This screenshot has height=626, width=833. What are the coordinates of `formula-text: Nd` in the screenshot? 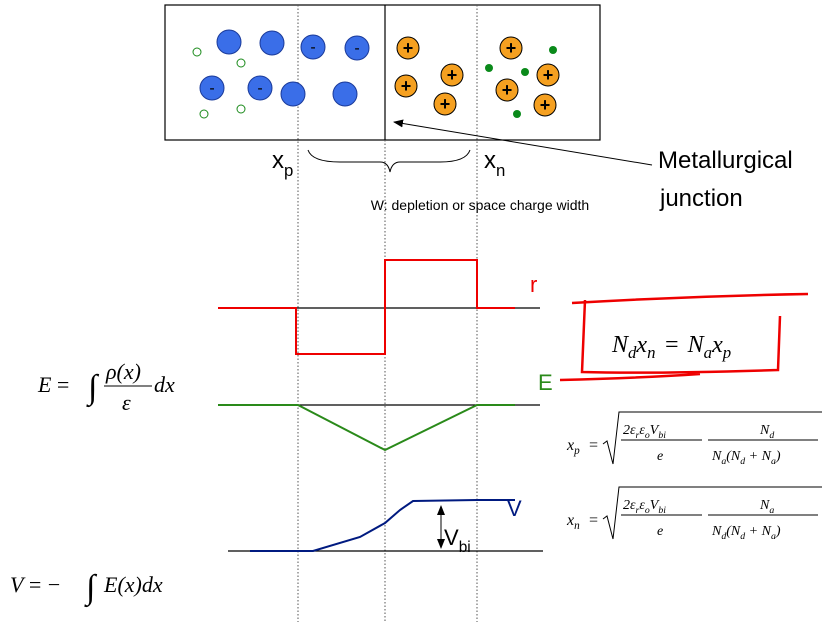 It's located at (766, 432).